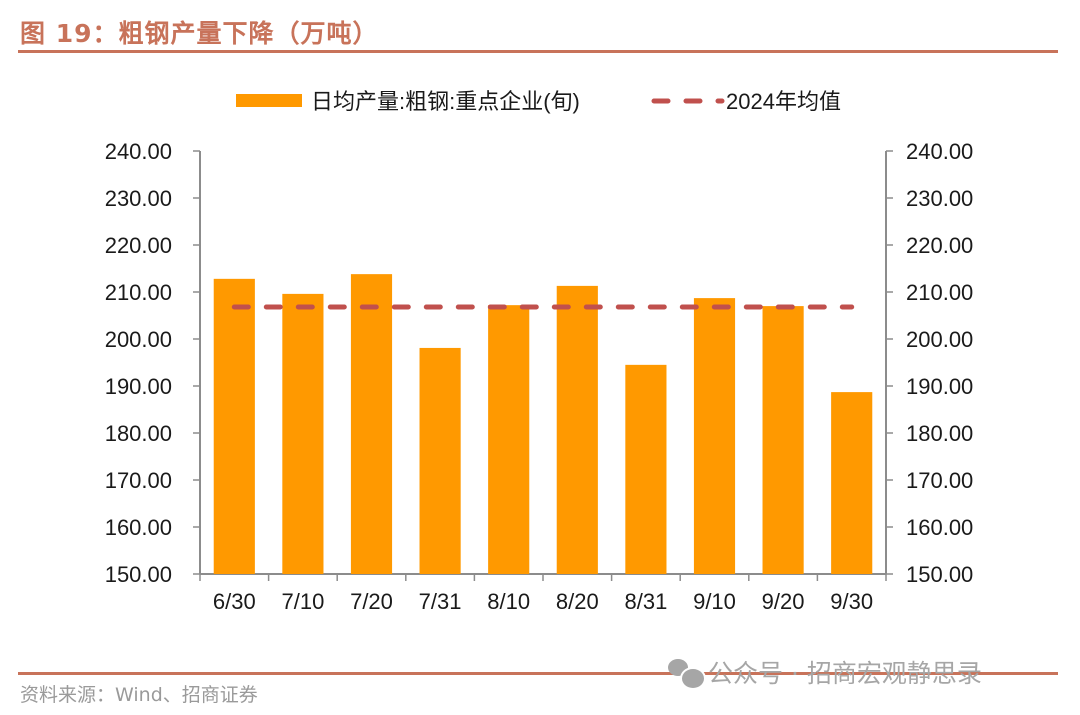 The image size is (1080, 715). What do you see at coordinates (302, 601) in the screenshot?
I see `x-tick-label: 7/10` at bounding box center [302, 601].